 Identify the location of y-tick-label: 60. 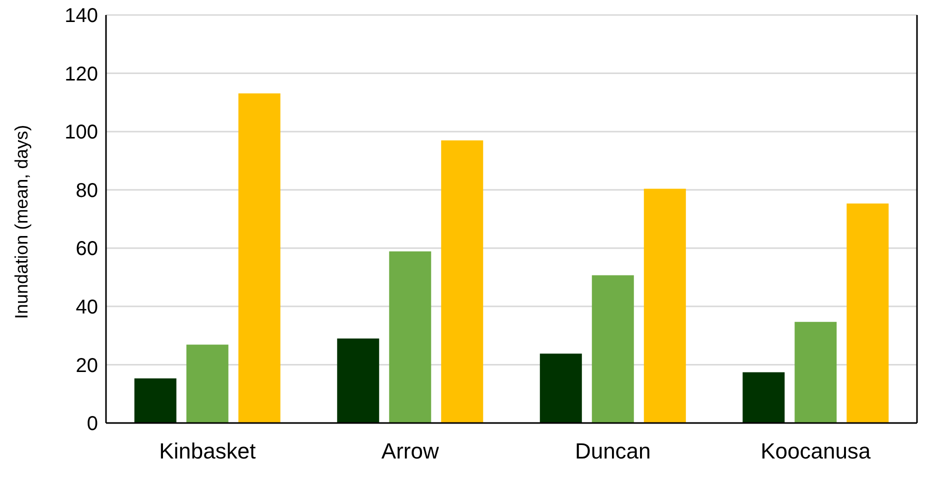
(87, 249).